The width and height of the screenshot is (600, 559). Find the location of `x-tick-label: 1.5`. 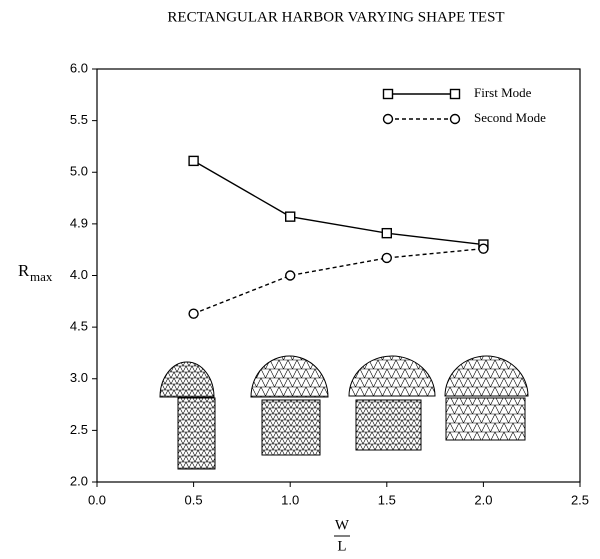

x-tick-label: 1.5 is located at coordinates (387, 499).